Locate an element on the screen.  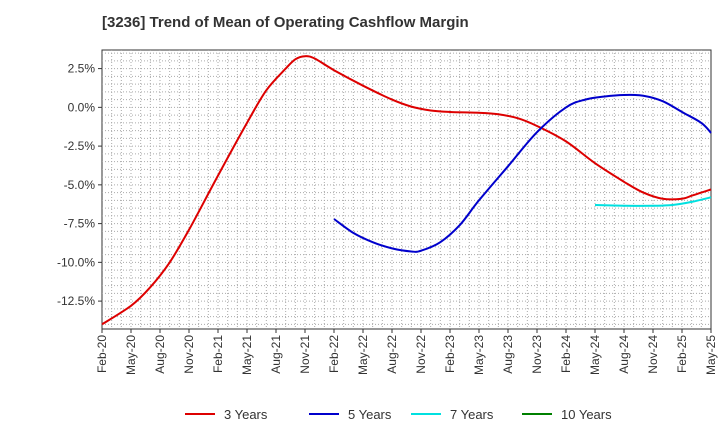
legend-label-1: 3 Years is located at coordinates (246, 414).